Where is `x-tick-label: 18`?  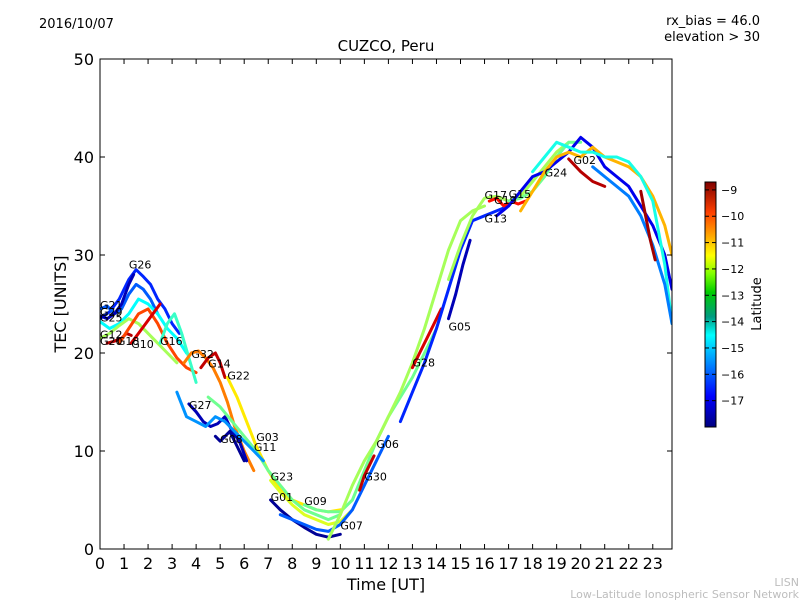
x-tick-label: 18 is located at coordinates (532, 563).